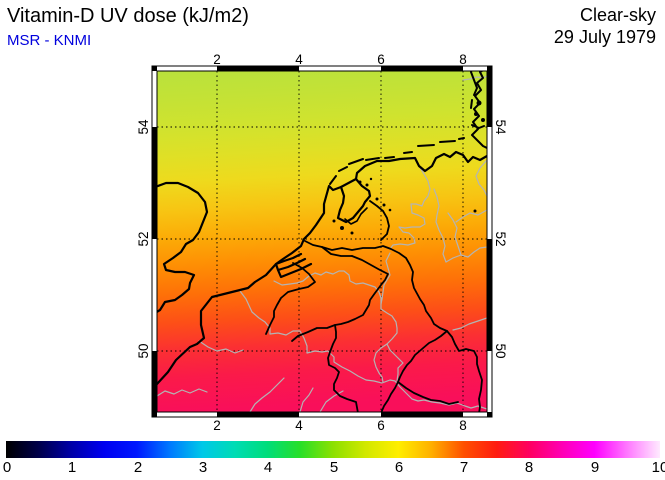 This screenshot has height=480, width=665. I want to click on coastline-flevoland, so click(356, 216).